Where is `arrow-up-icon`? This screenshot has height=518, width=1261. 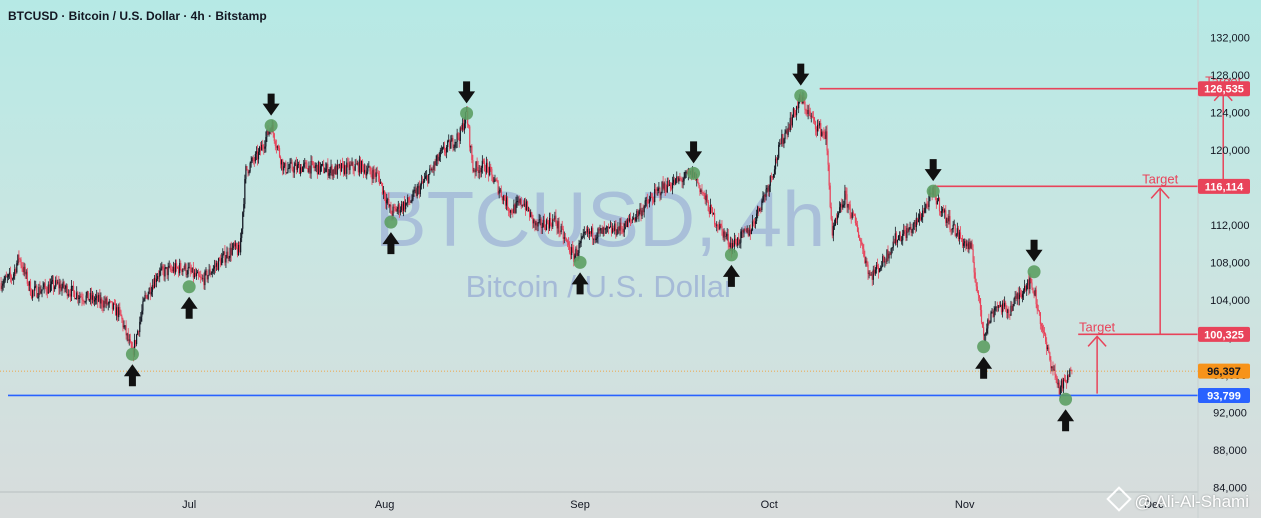 arrow-up-icon is located at coordinates (1066, 420).